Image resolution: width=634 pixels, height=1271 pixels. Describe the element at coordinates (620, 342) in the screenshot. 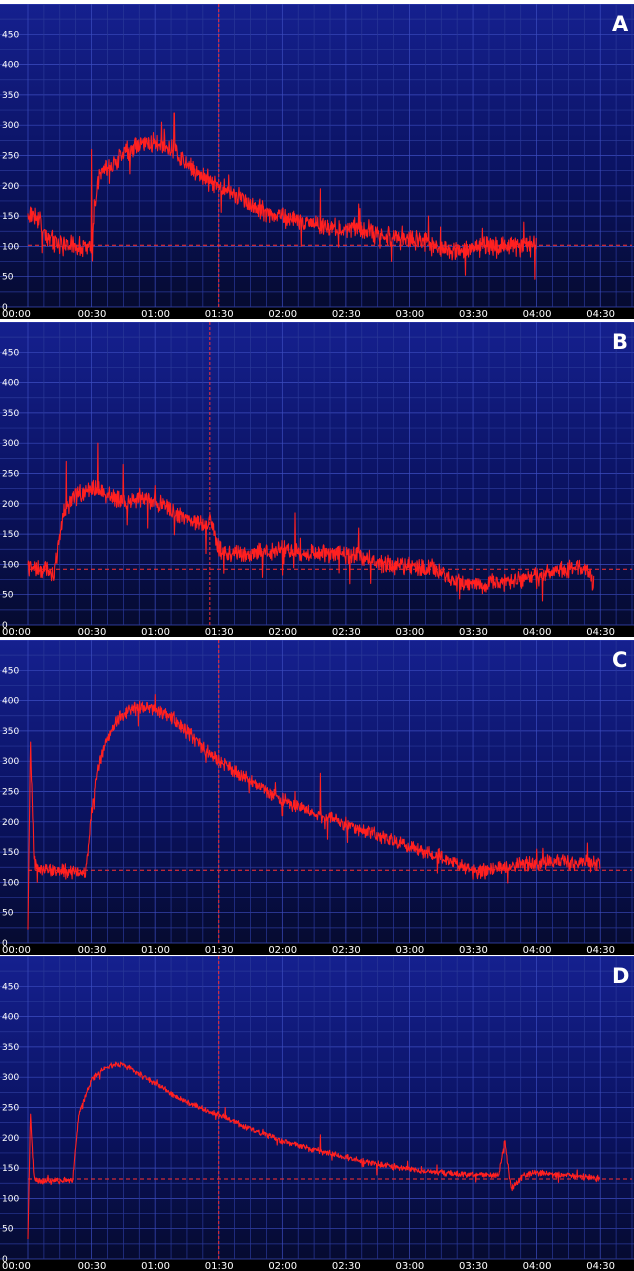

I see `chart-b-panel-label: B` at that location.